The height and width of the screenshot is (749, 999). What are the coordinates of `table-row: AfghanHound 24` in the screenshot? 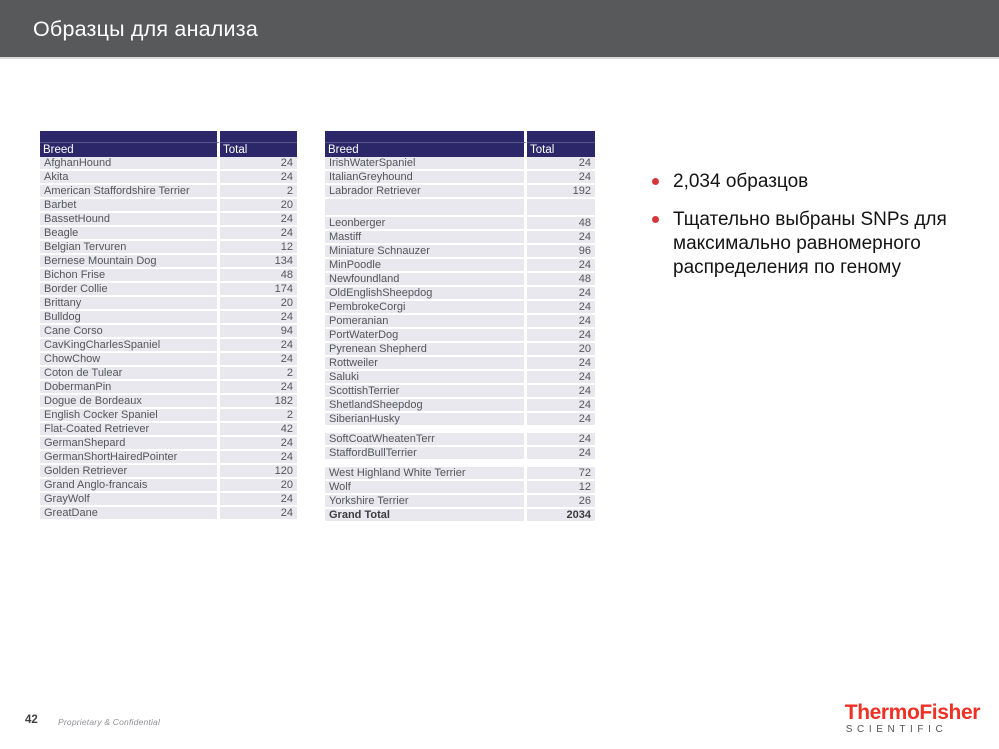 It's located at (168, 164).